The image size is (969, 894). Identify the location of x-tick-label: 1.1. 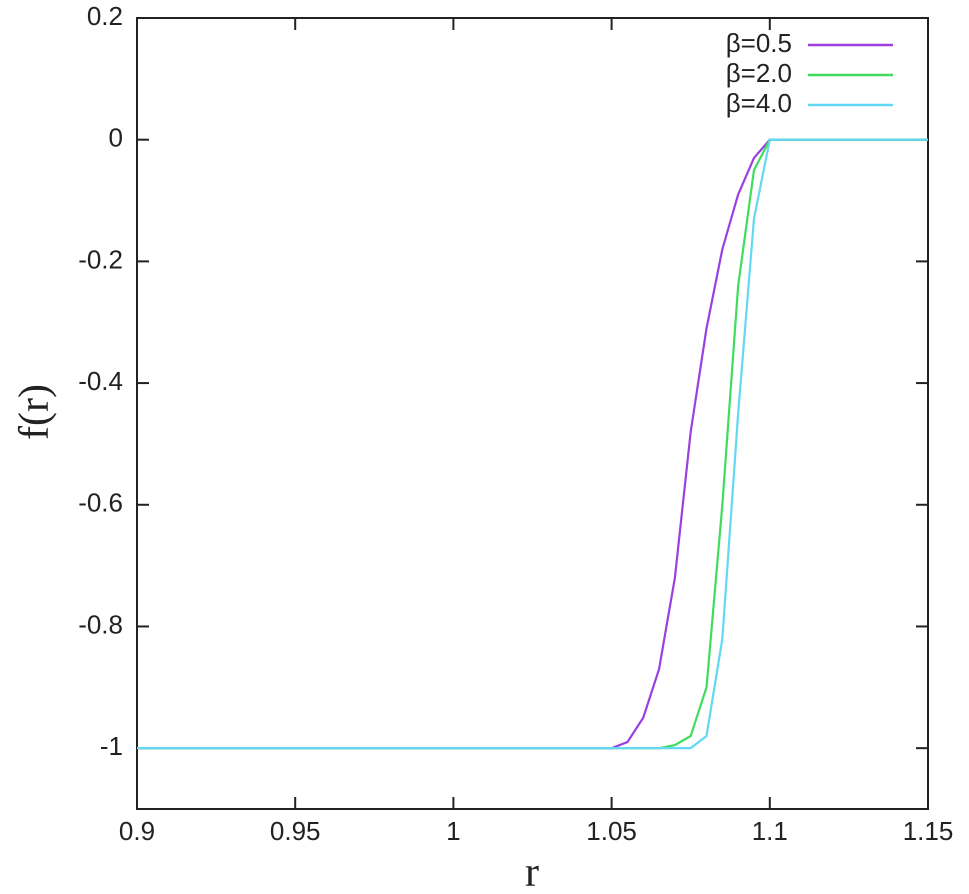
(770, 831).